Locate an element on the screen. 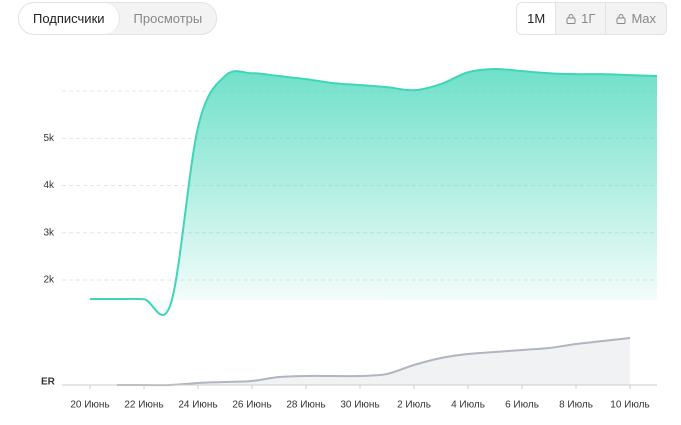 Image resolution: width=681 pixels, height=425 pixels. y-tick-label: 4k is located at coordinates (49, 185).